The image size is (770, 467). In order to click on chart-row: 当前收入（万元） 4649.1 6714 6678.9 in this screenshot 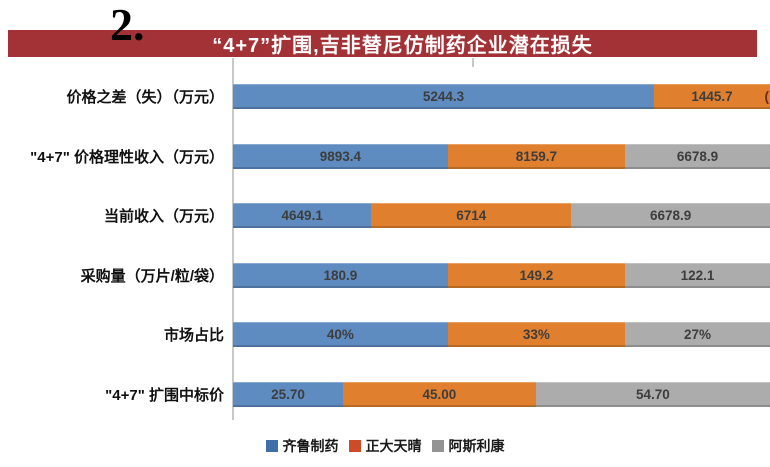, I will do `click(385, 215)`.